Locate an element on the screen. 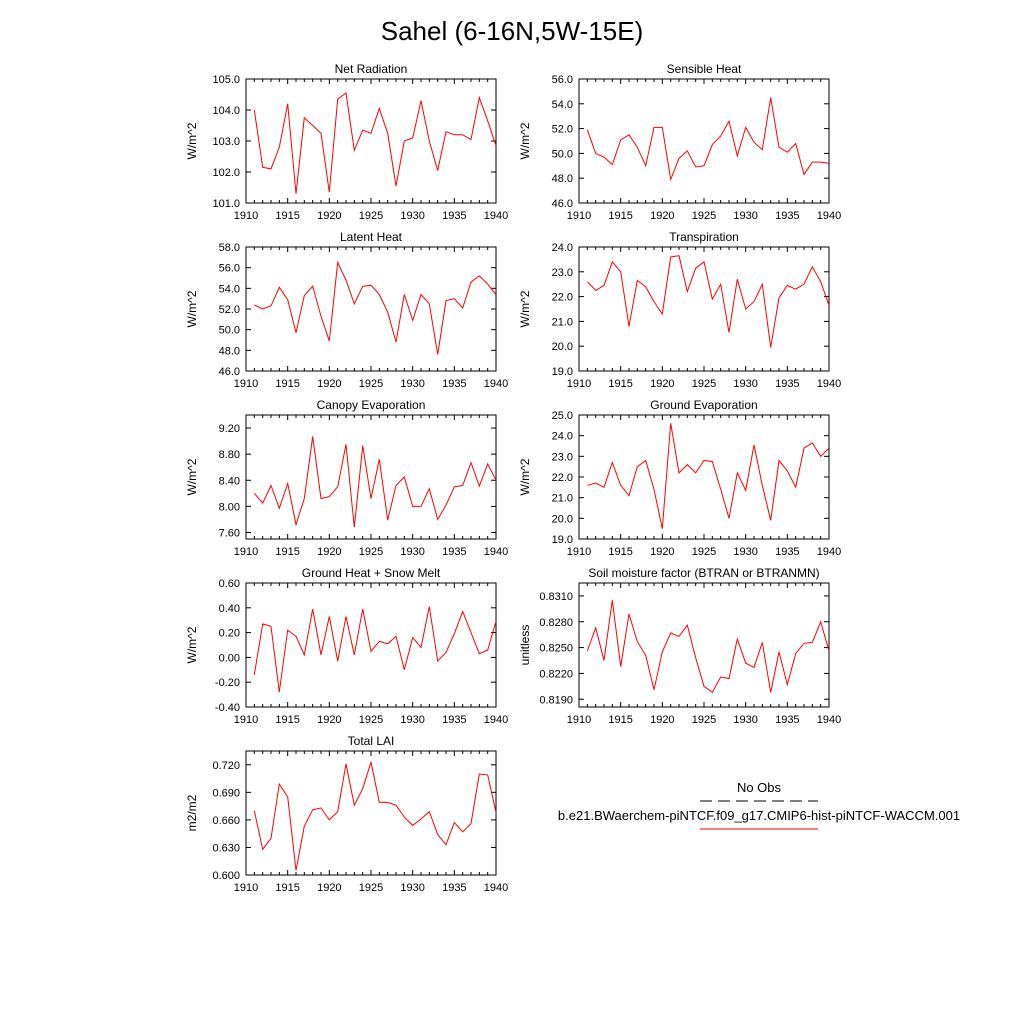  y-tick-label: 0.40 is located at coordinates (229, 609).